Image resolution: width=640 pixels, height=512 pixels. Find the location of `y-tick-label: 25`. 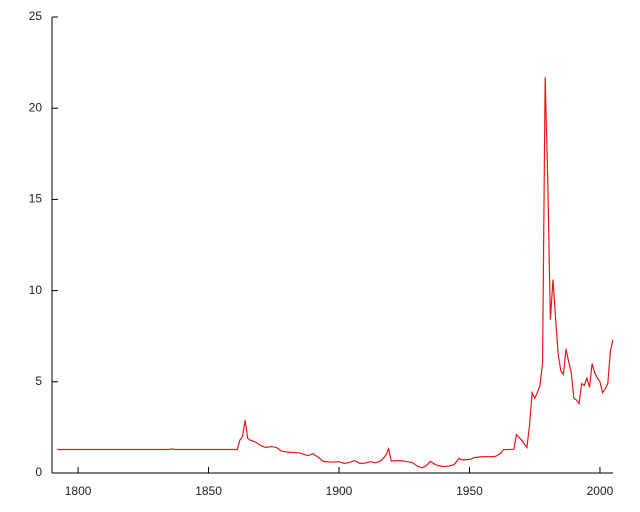

y-tick-label: 25 is located at coordinates (36, 16).